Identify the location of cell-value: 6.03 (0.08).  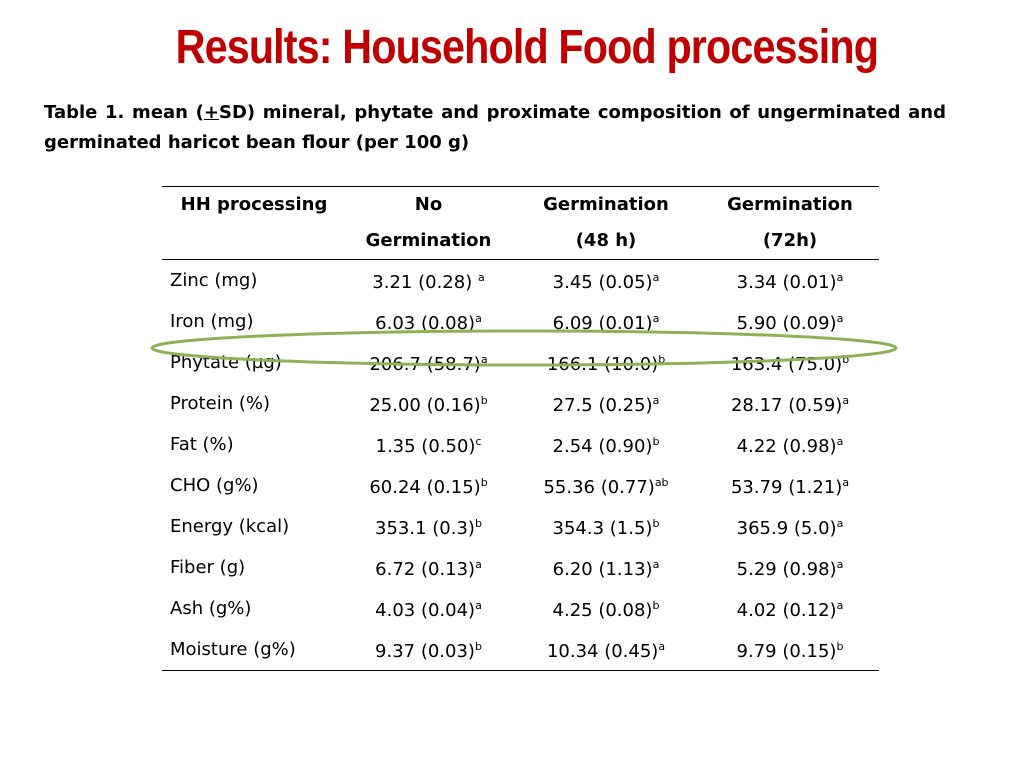
(425, 323).